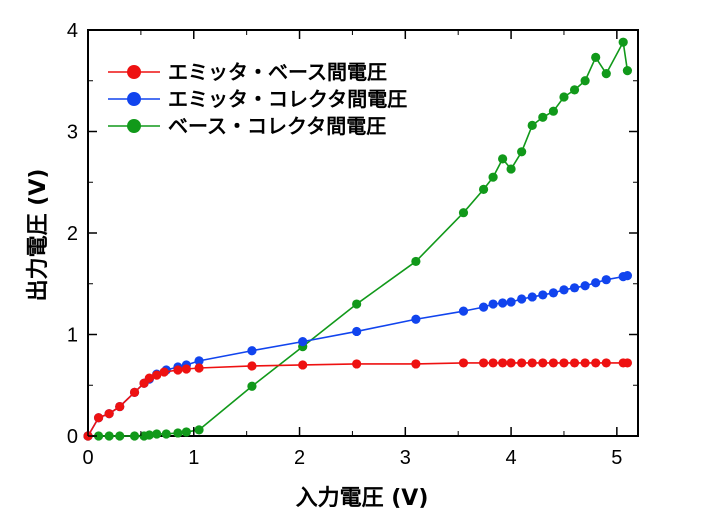 The height and width of the screenshot is (527, 702). I want to click on legend-entry-3: ベース・コレクタ間電圧, so click(247, 126).